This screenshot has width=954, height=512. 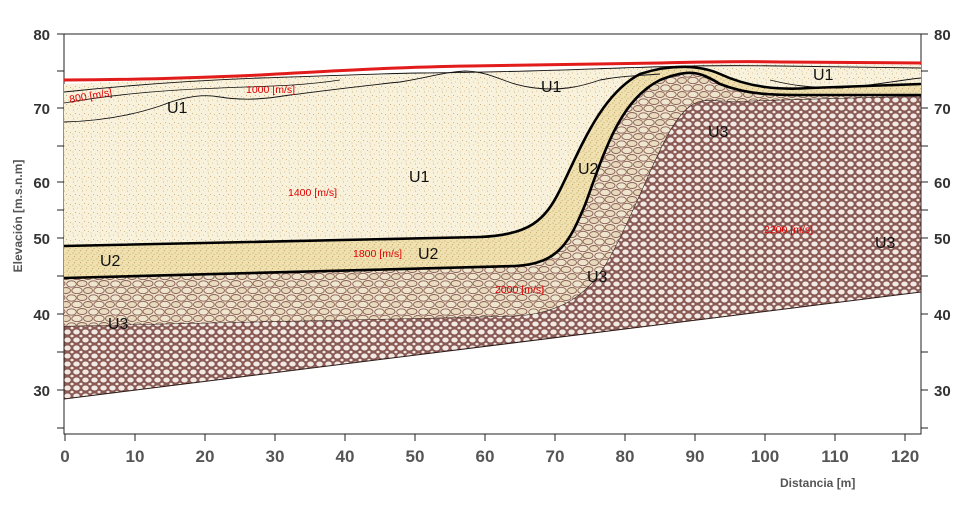 What do you see at coordinates (765, 456) in the screenshot?
I see `x-tick-label: 100` at bounding box center [765, 456].